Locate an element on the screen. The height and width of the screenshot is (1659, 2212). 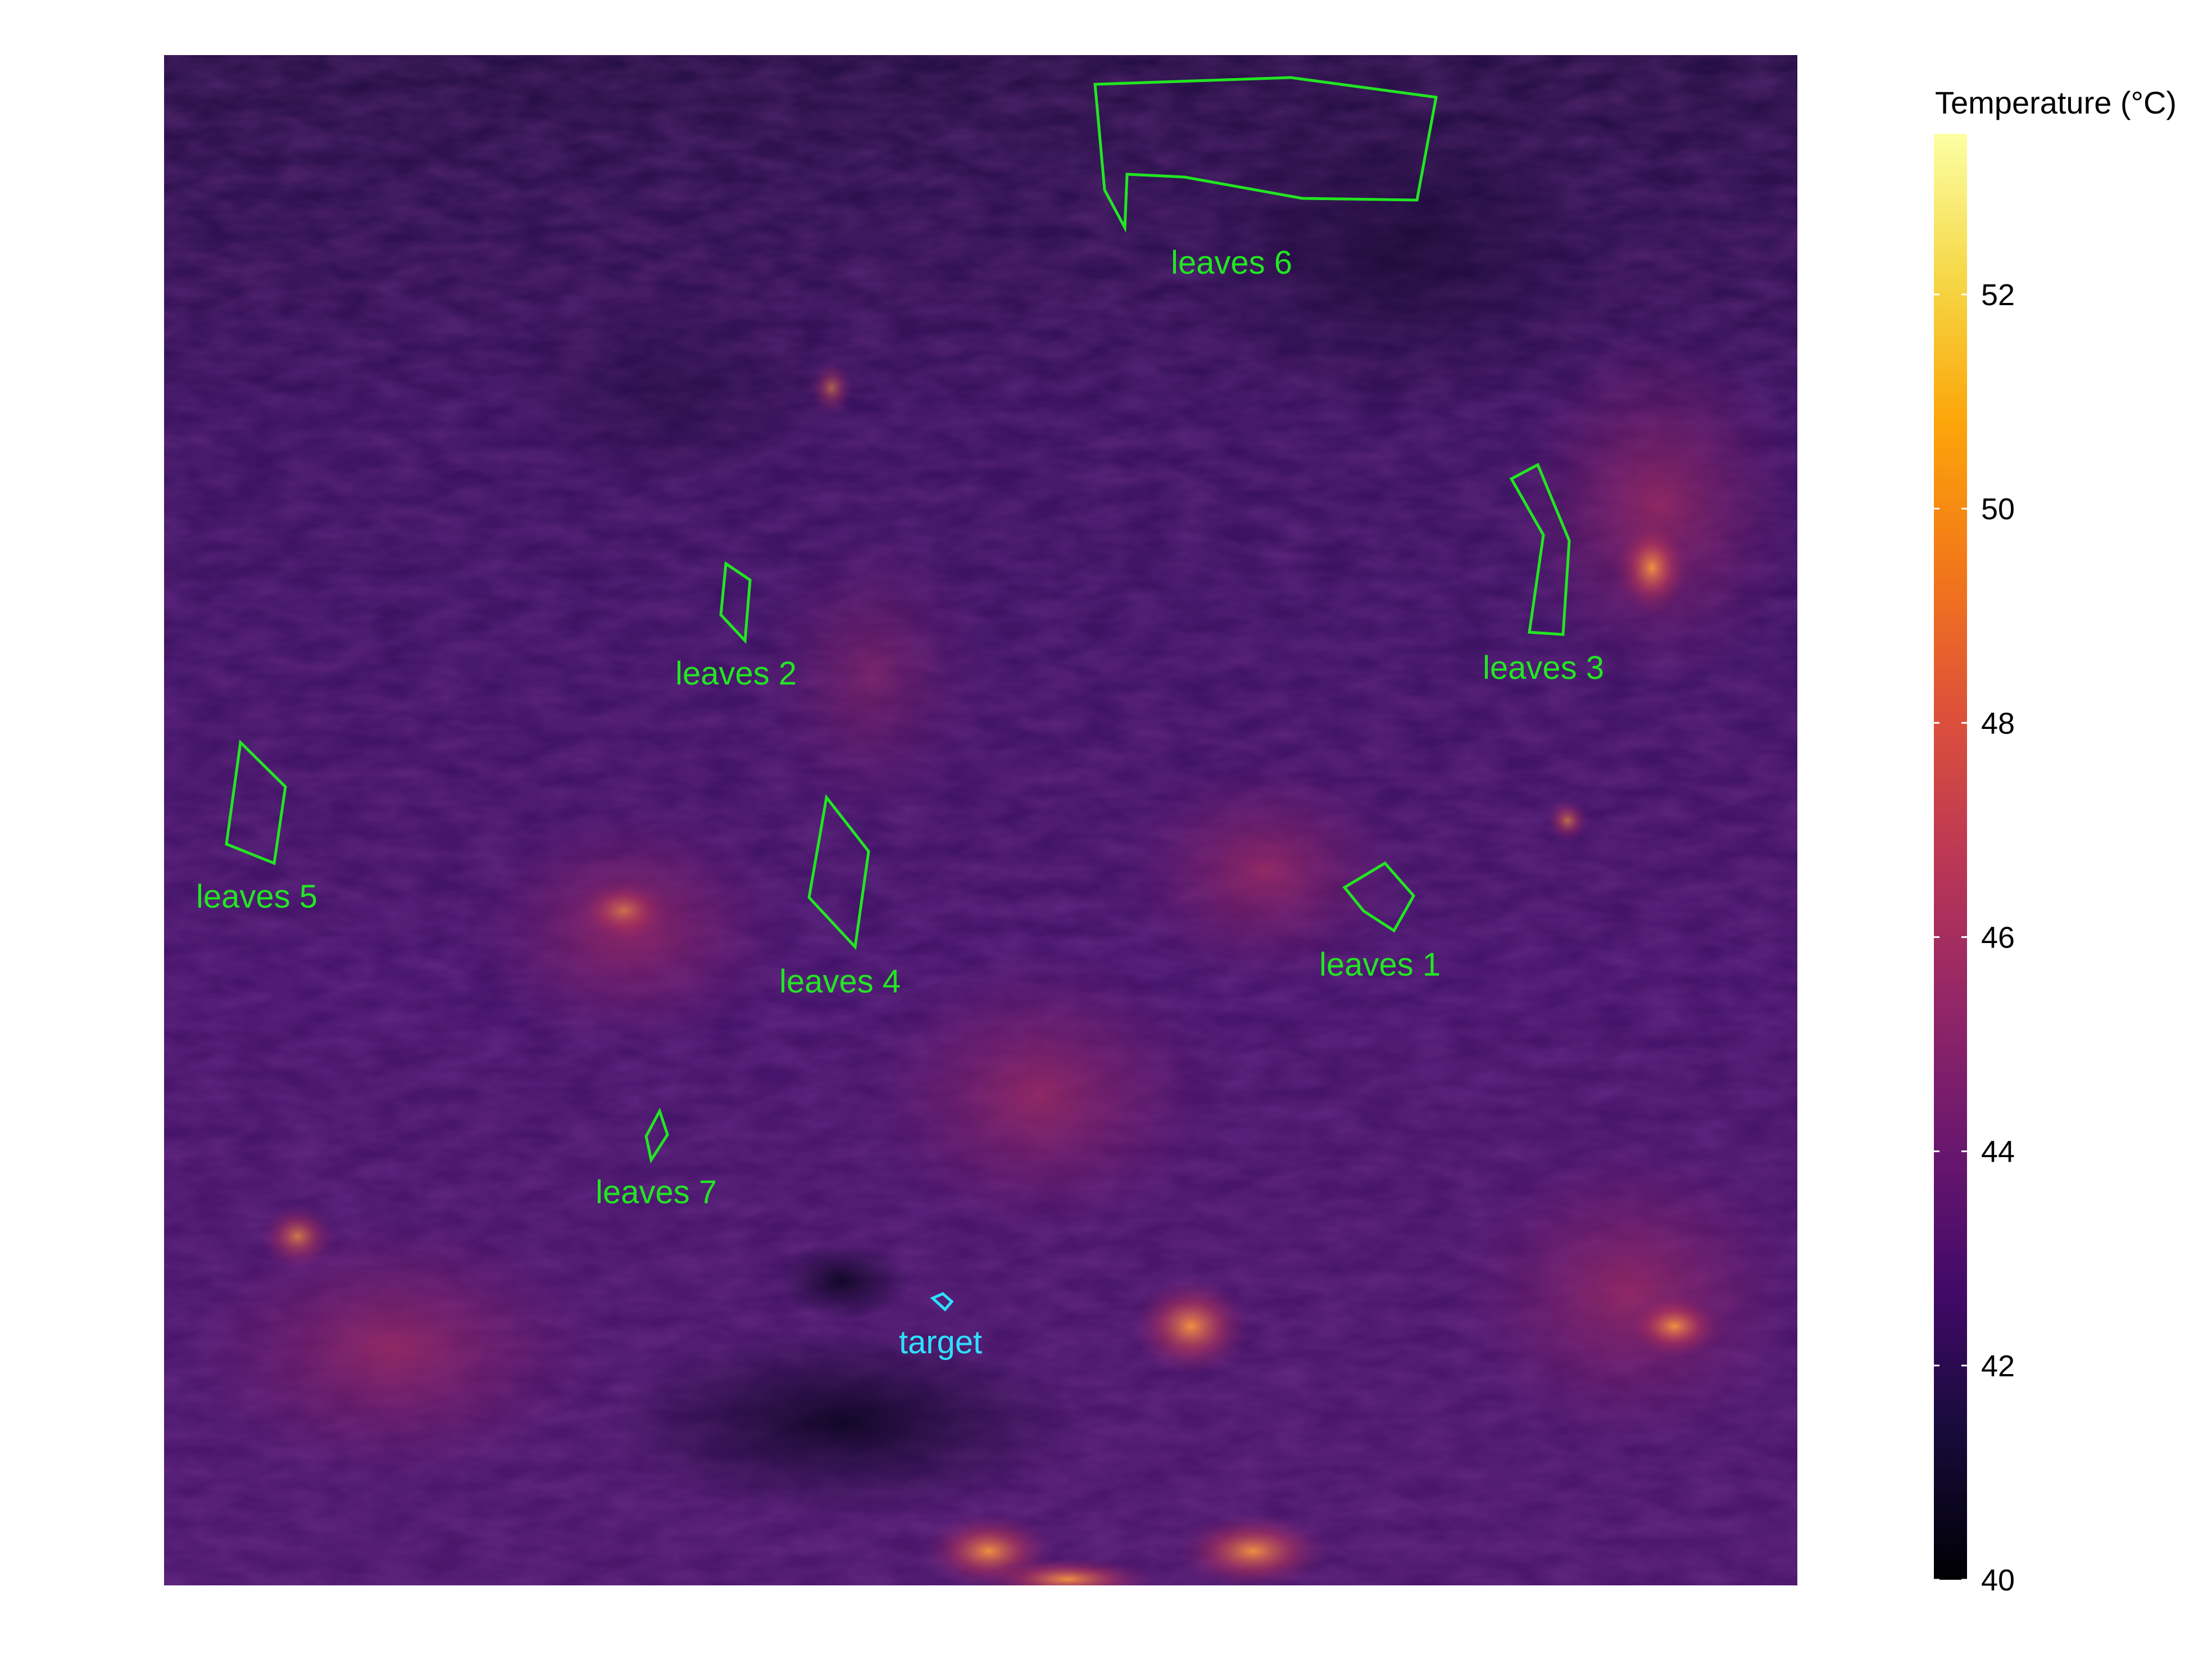
label-target: target is located at coordinates (940, 1342).